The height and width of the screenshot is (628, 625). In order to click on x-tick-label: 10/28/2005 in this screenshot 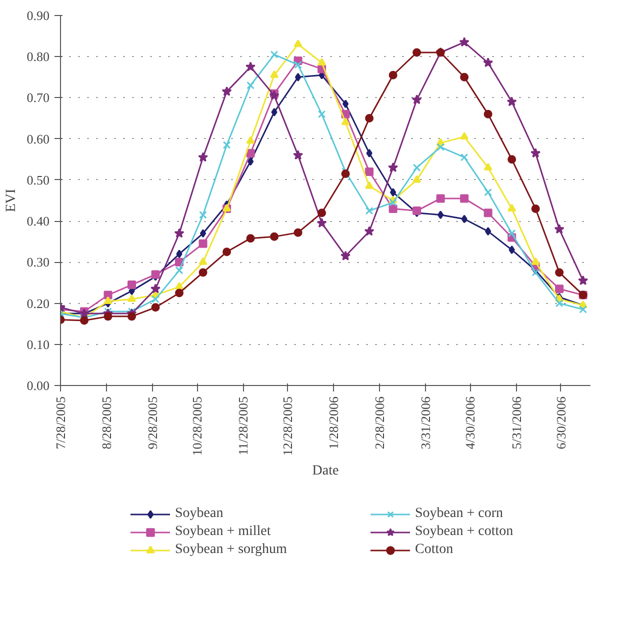, I will do `click(197, 426)`.